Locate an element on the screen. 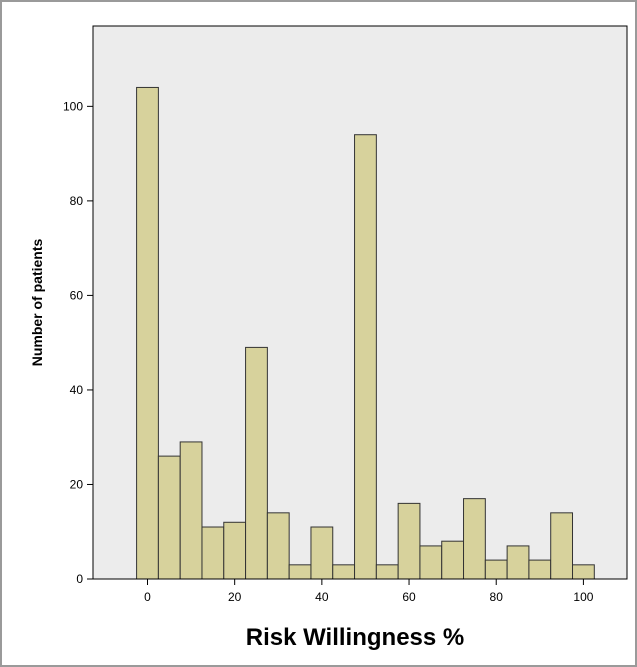 The image size is (637, 667). x-tick-label: 80 is located at coordinates (497, 597).